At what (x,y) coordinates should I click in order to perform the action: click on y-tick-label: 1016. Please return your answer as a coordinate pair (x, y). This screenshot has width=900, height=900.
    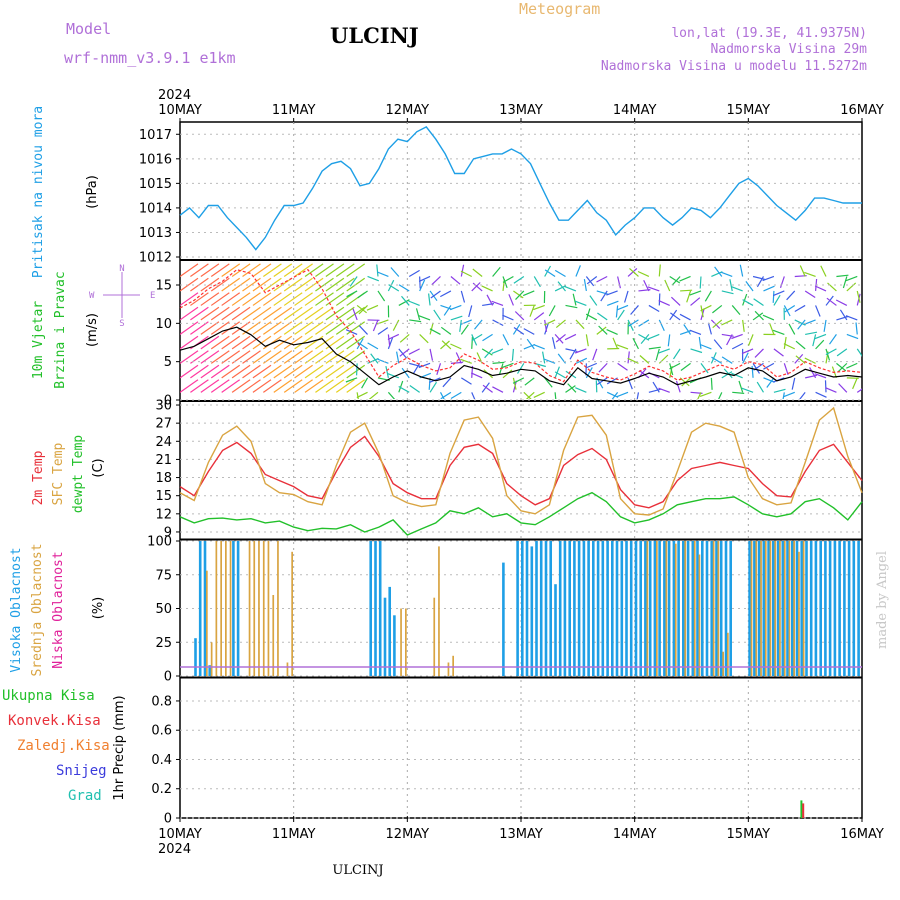
    Looking at the image, I should click on (155, 159).